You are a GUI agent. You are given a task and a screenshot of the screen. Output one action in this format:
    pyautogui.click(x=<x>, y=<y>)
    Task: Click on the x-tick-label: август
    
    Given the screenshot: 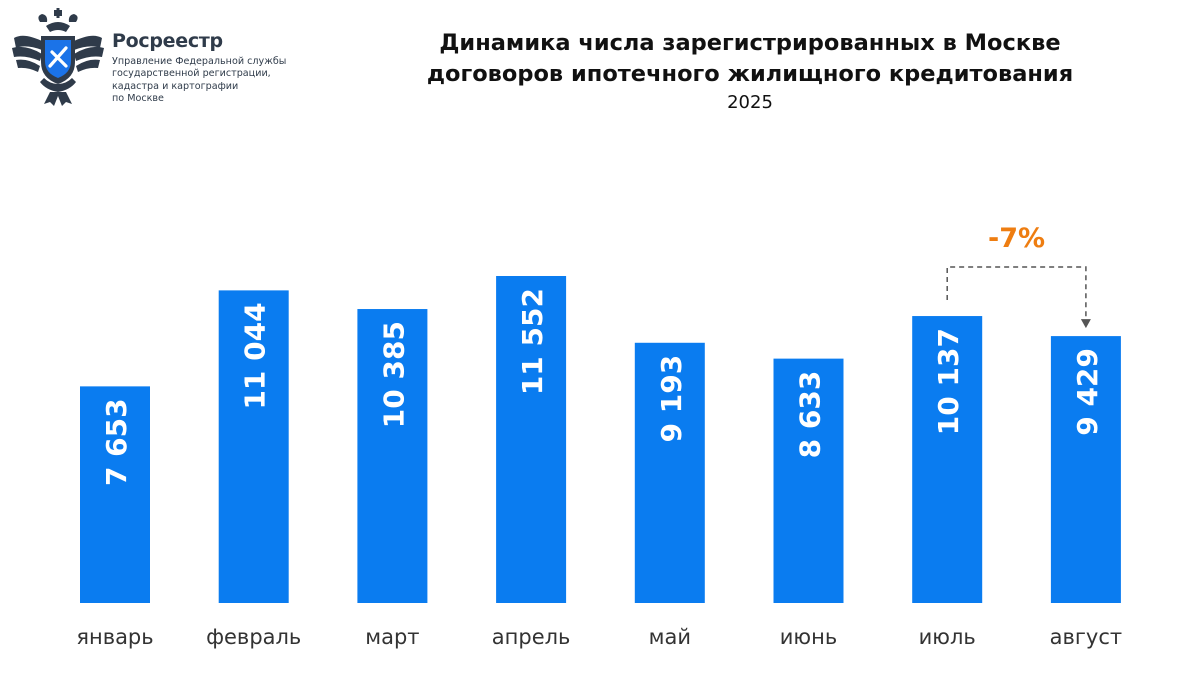 What is the action you would take?
    pyautogui.click(x=1086, y=637)
    